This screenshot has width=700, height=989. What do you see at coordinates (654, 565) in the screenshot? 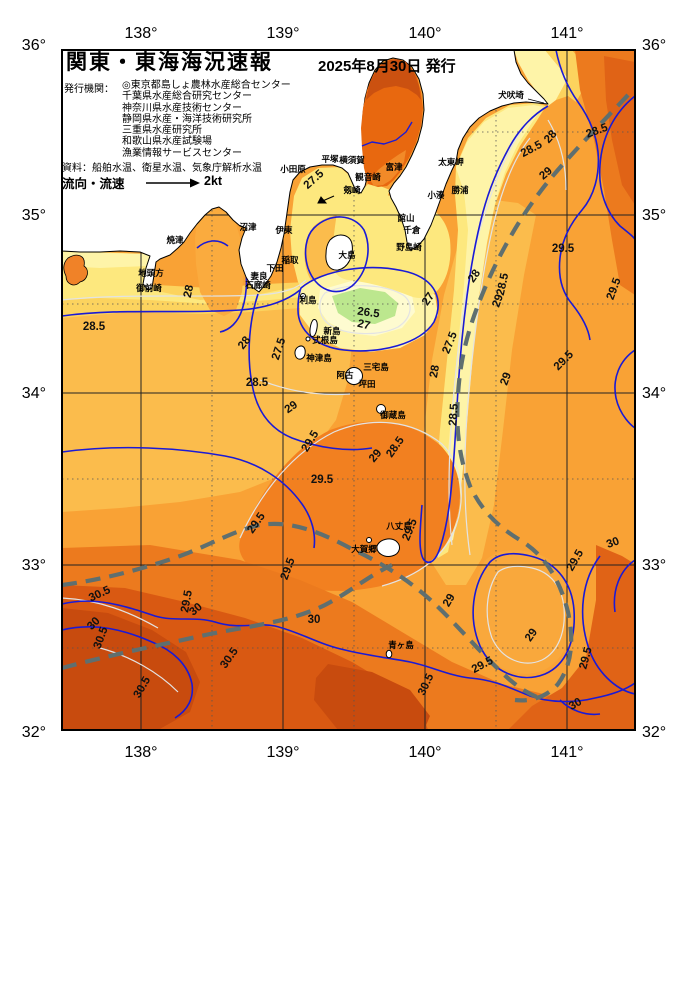
I see `axis-tick-right: 33°` at bounding box center [654, 565].